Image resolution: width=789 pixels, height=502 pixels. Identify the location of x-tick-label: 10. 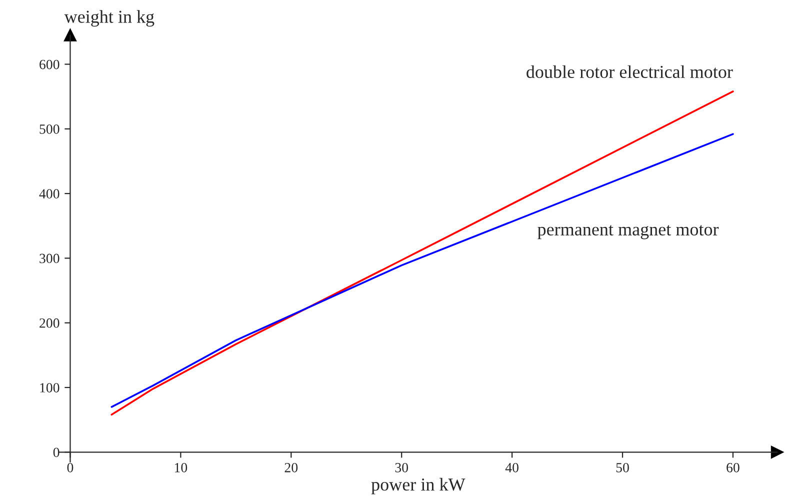
(181, 467).